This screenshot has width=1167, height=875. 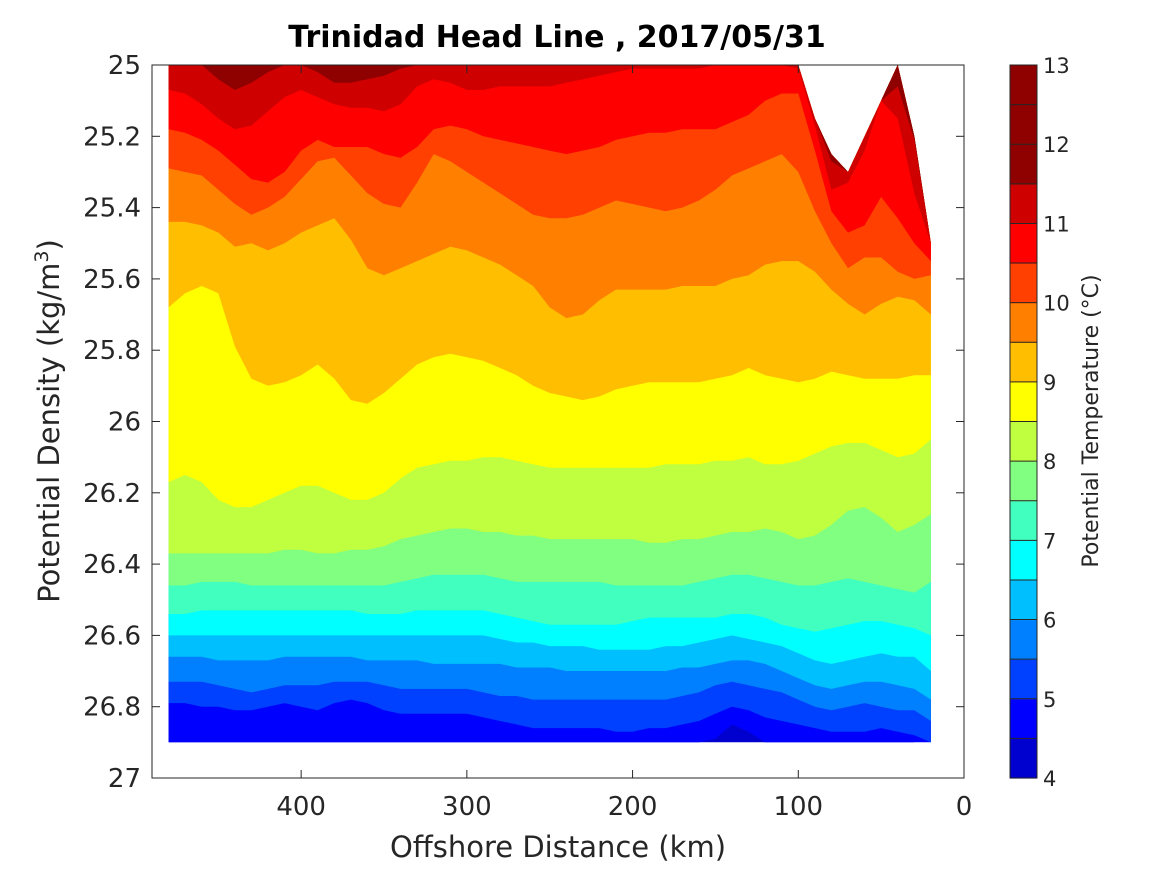 What do you see at coordinates (124, 66) in the screenshot?
I see `y-tick-label: 25` at bounding box center [124, 66].